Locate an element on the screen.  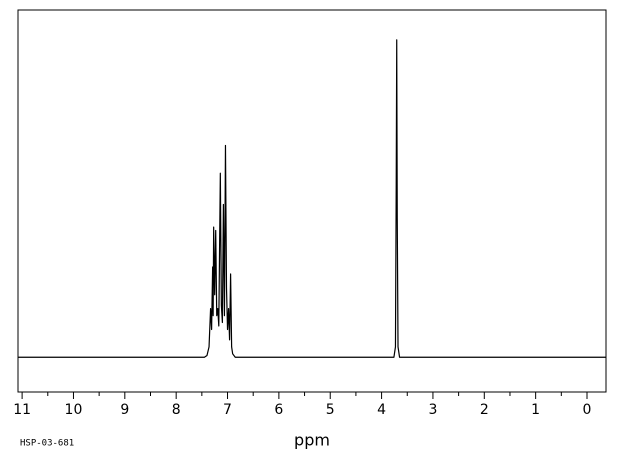
x-tick-label: 2 is located at coordinates (484, 410).